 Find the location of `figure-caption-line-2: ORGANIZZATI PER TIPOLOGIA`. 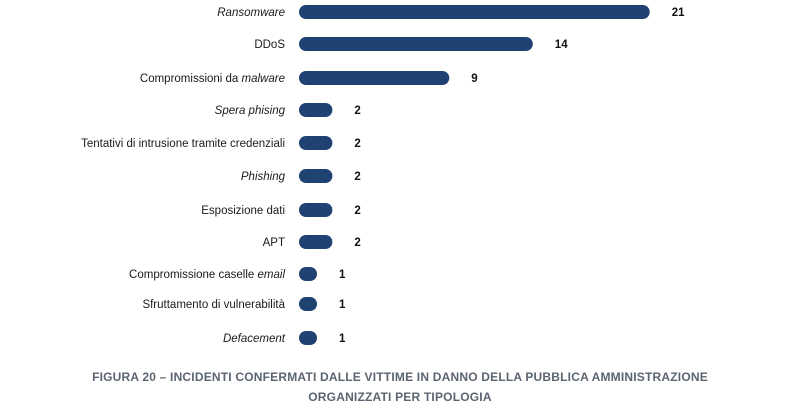

figure-caption-line-2: ORGANIZZATI PER TIPOLOGIA is located at coordinates (400, 397).